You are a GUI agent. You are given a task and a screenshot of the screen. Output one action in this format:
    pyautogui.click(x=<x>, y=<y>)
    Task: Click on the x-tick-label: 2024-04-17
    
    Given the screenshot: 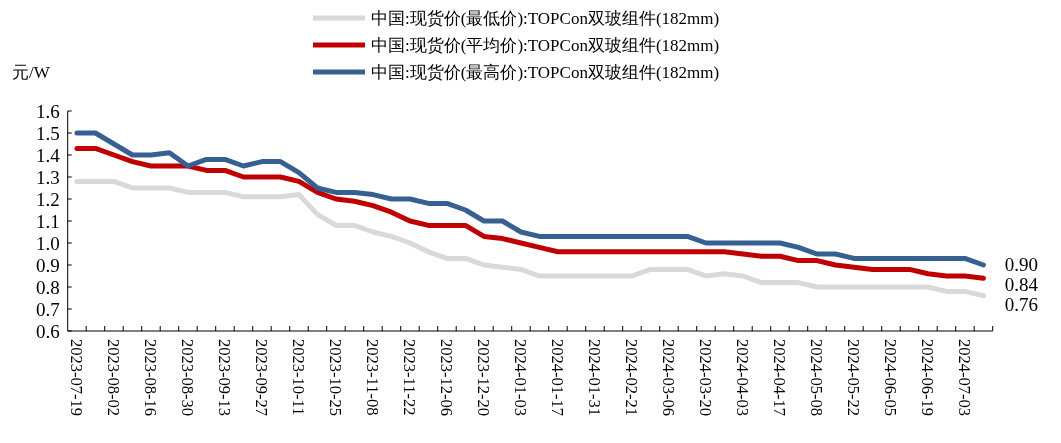 What is the action you would take?
    pyautogui.click(x=780, y=377)
    